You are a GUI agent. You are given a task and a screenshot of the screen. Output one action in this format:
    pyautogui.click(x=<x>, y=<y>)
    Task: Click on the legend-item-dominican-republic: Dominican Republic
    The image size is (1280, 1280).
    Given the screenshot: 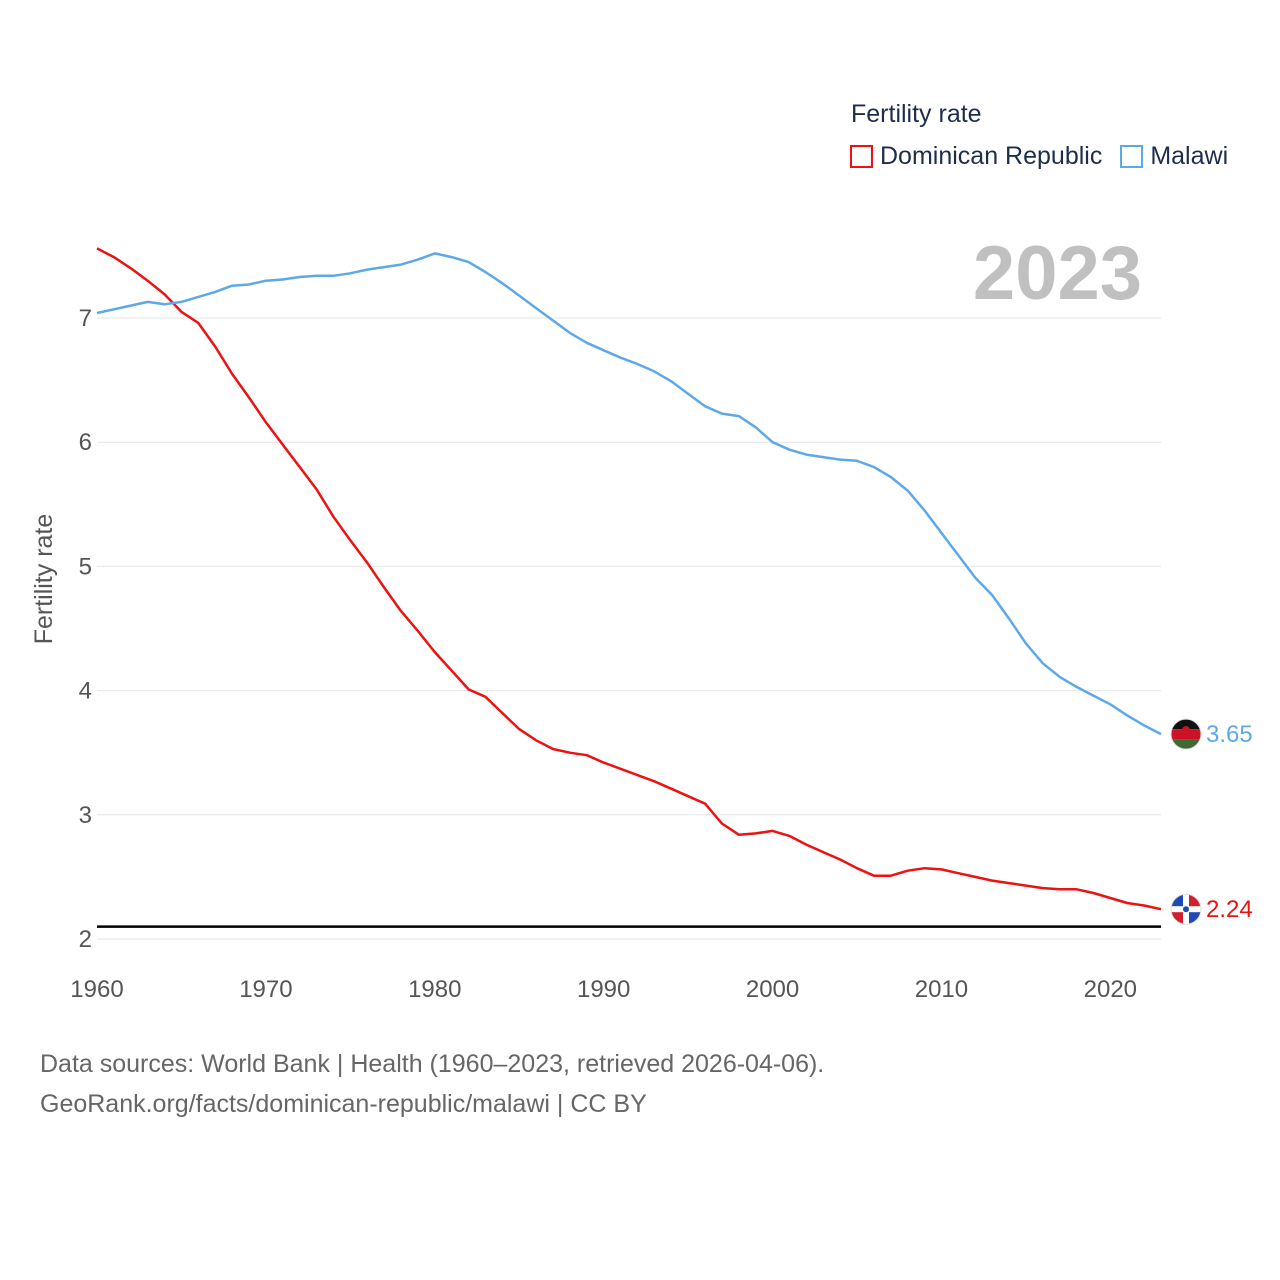 What is the action you would take?
    pyautogui.click(x=976, y=156)
    